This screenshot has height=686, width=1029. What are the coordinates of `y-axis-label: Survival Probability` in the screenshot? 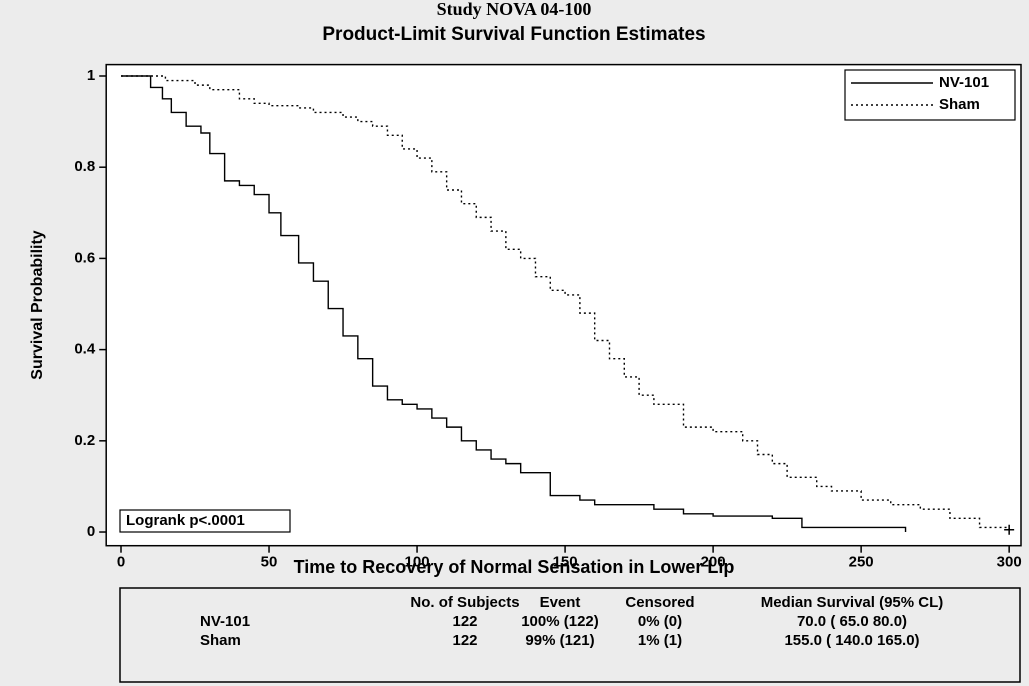 It's located at (37, 304).